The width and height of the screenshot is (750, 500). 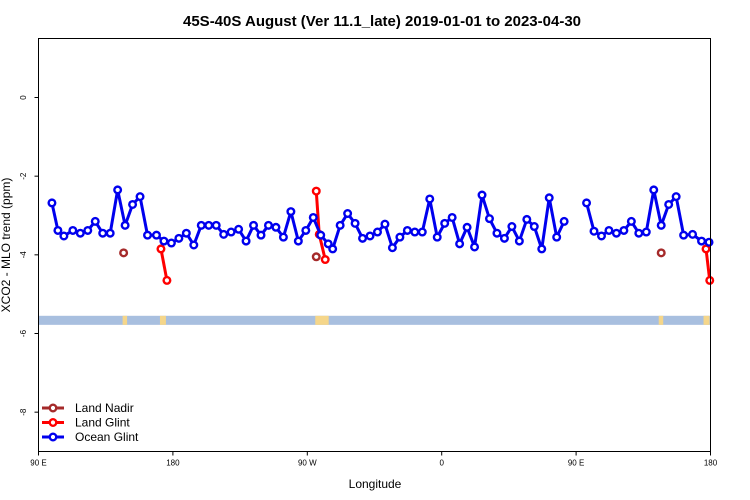 What do you see at coordinates (6, 245) in the screenshot?
I see `y-axis-label: XCO2 - MLO trend (ppm)` at bounding box center [6, 245].